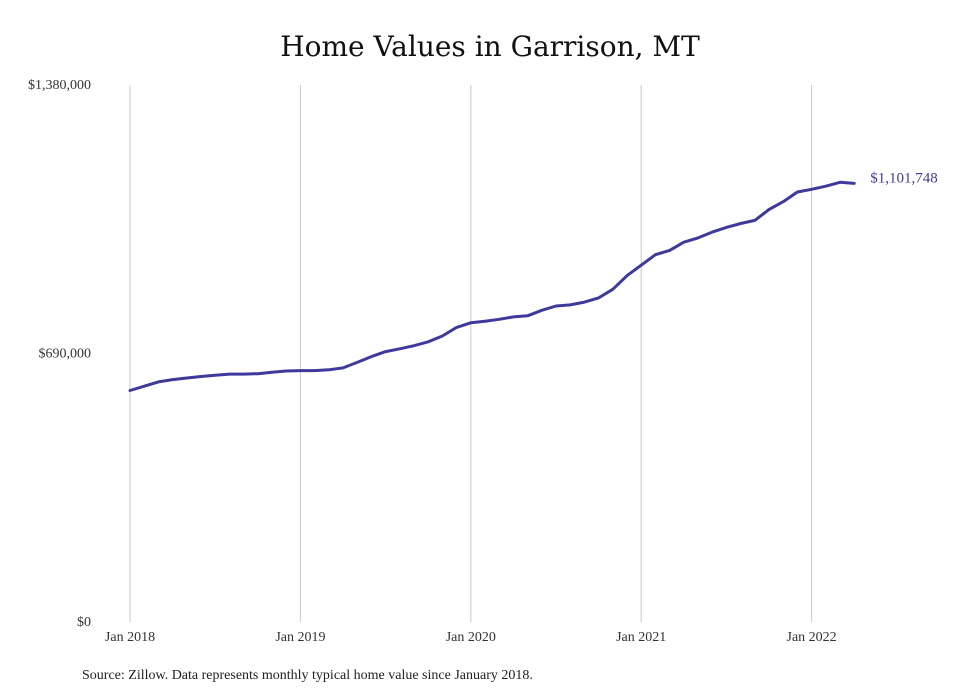  I want to click on x-tick-label: Jan 2020, so click(471, 637).